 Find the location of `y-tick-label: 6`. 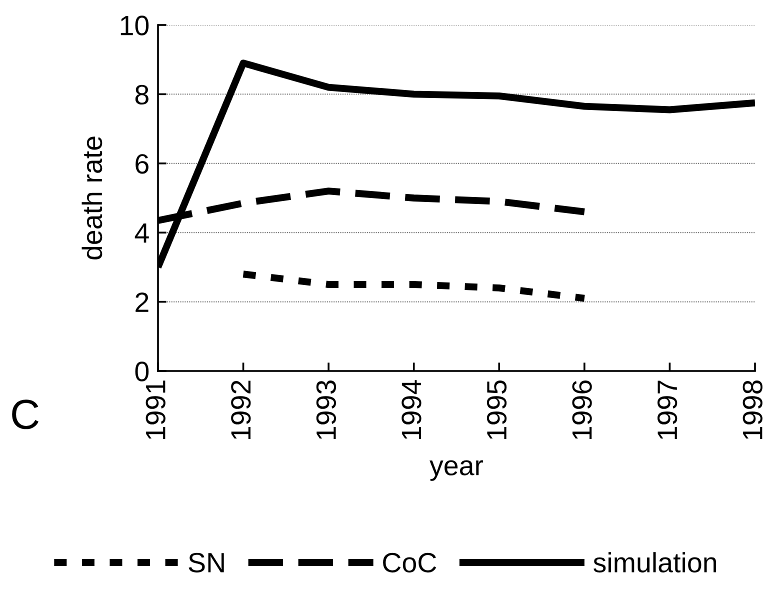

y-tick-label: 6 is located at coordinates (142, 164).